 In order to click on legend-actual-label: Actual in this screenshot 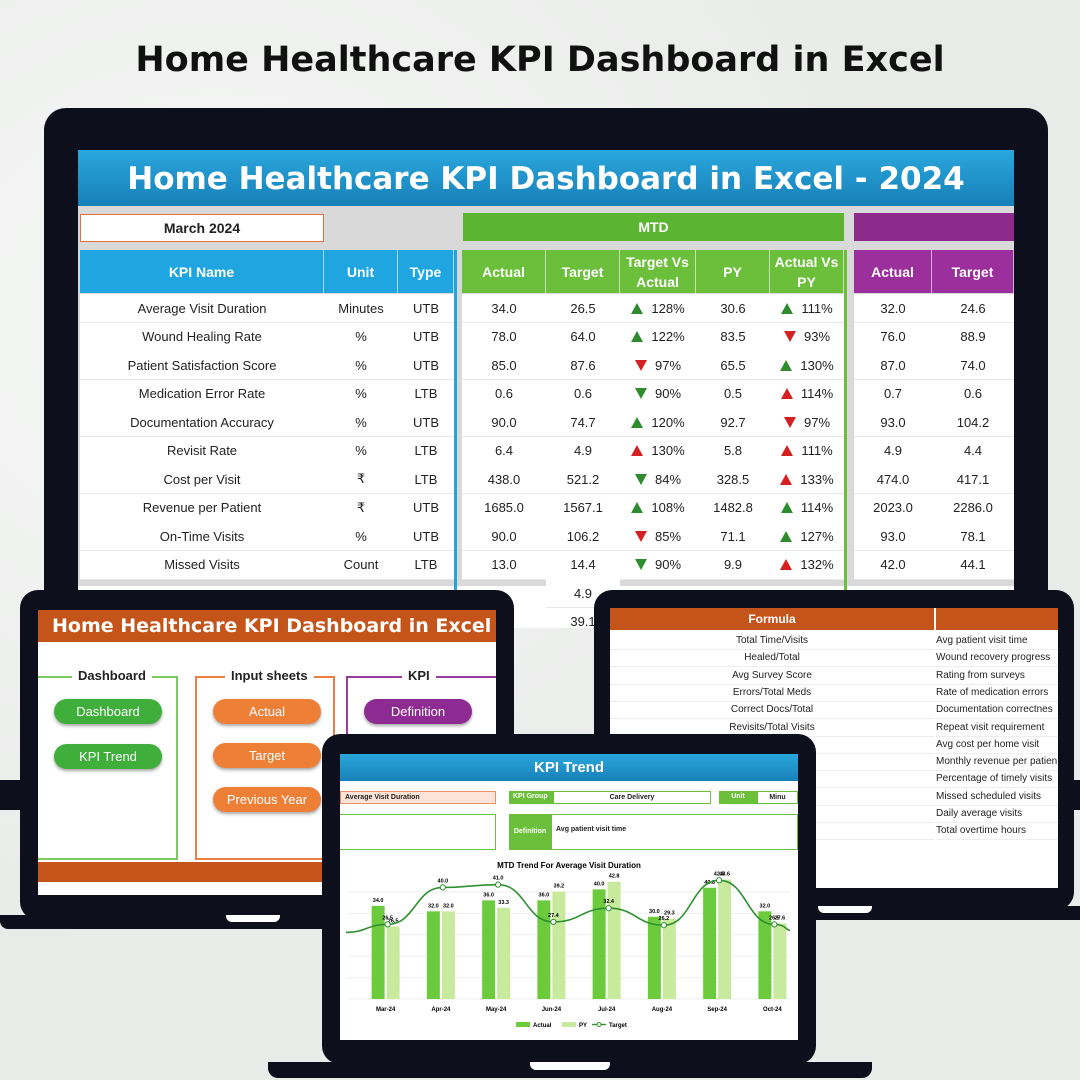, I will do `click(542, 1026)`.